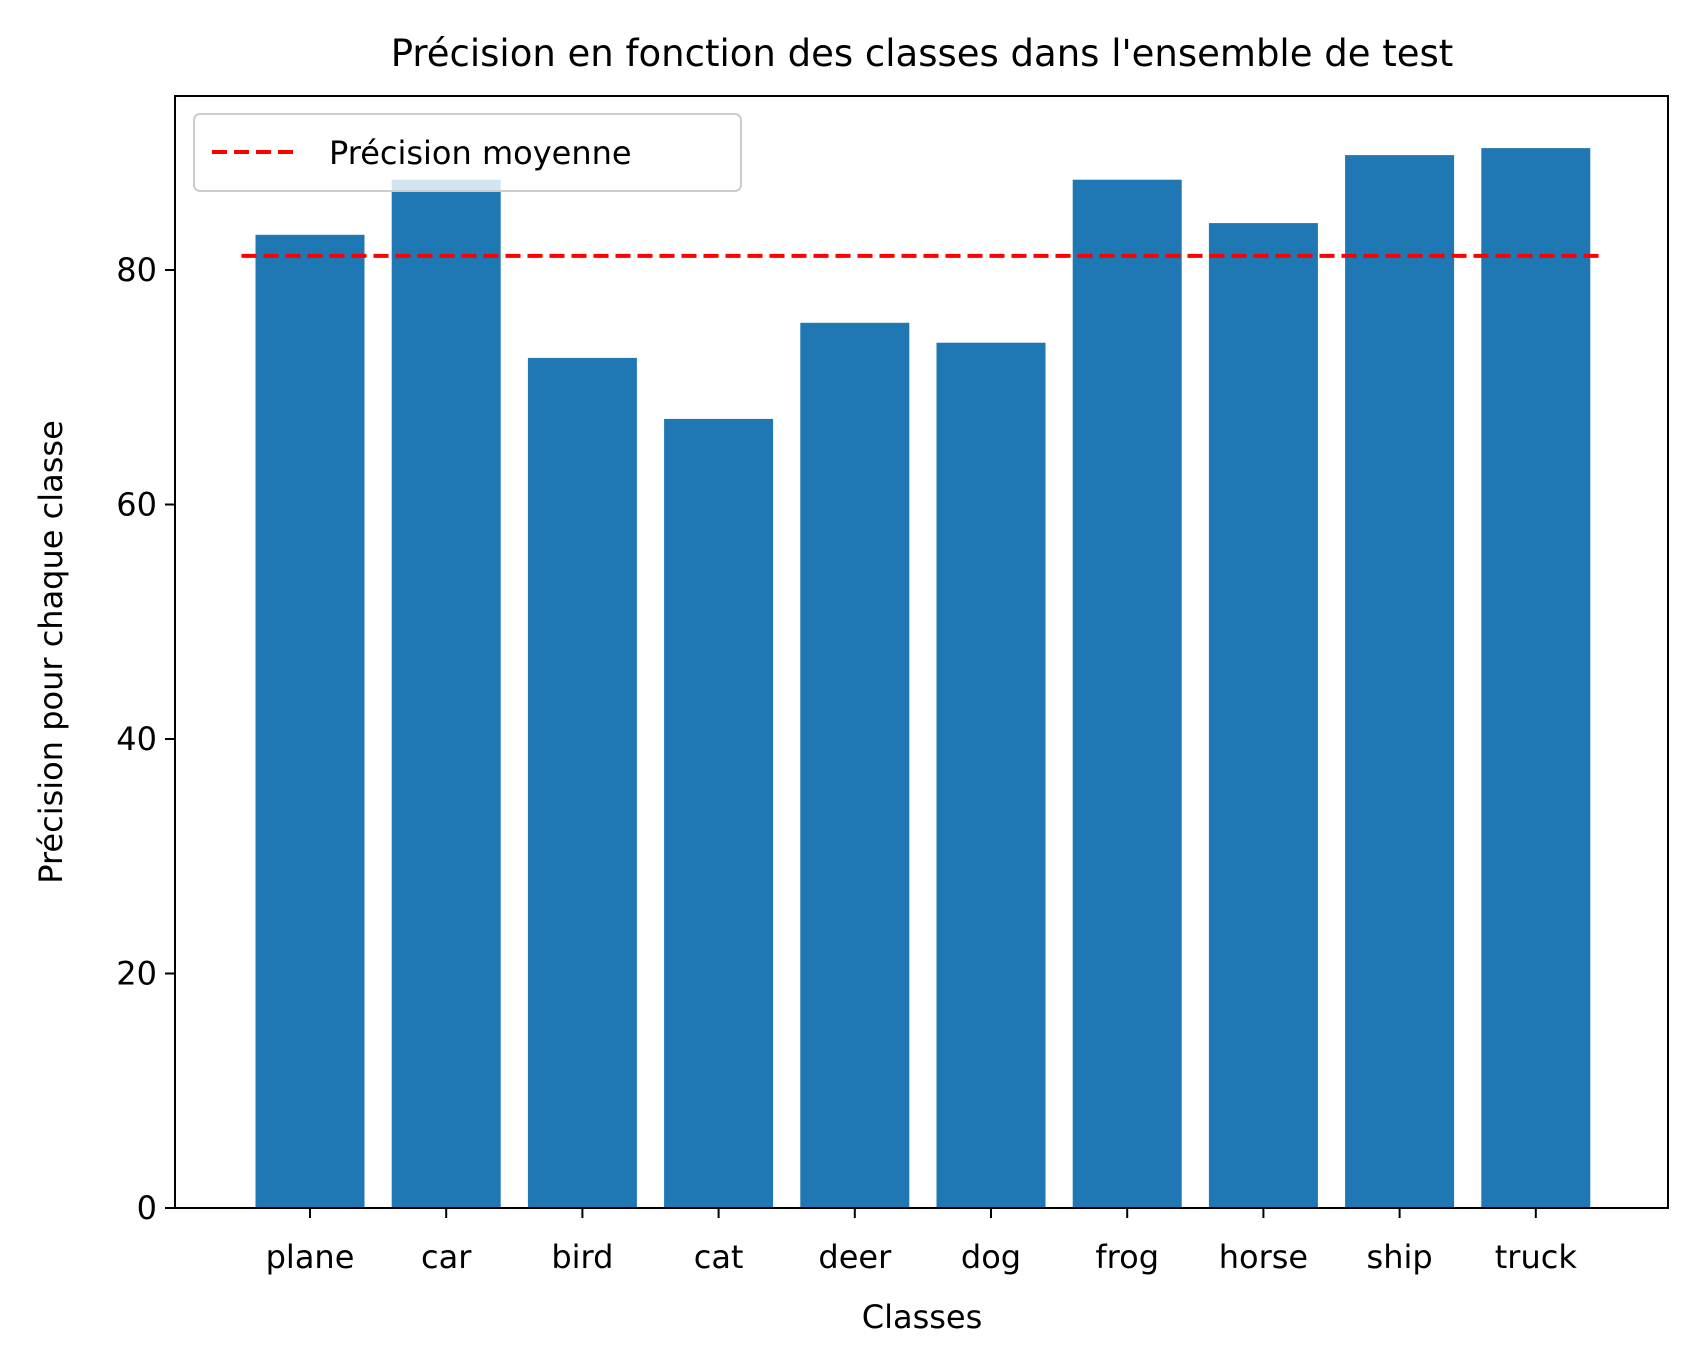  I want to click on bar-frog, so click(1127, 694).